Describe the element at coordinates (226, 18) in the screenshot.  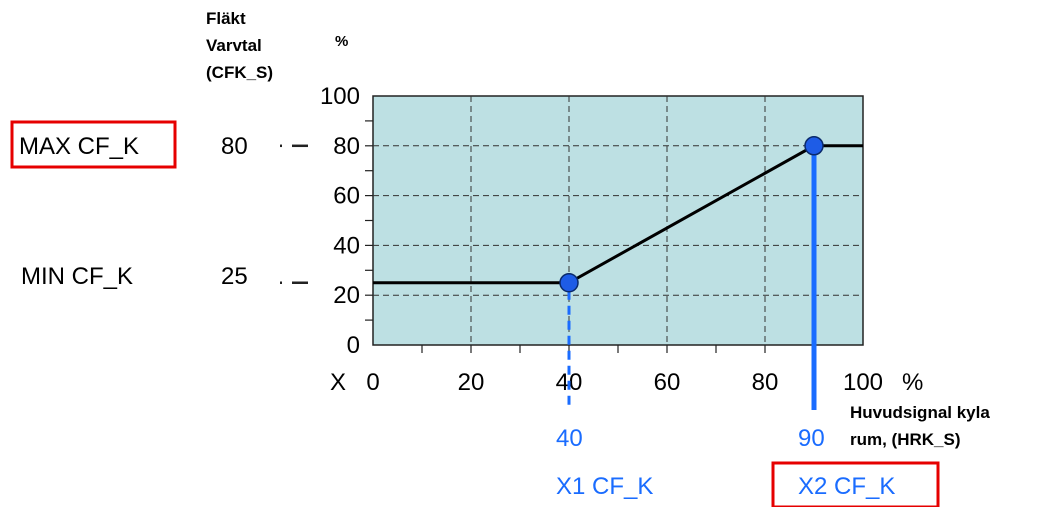
I see `y-axis-title-line-1: Fläkt` at that location.